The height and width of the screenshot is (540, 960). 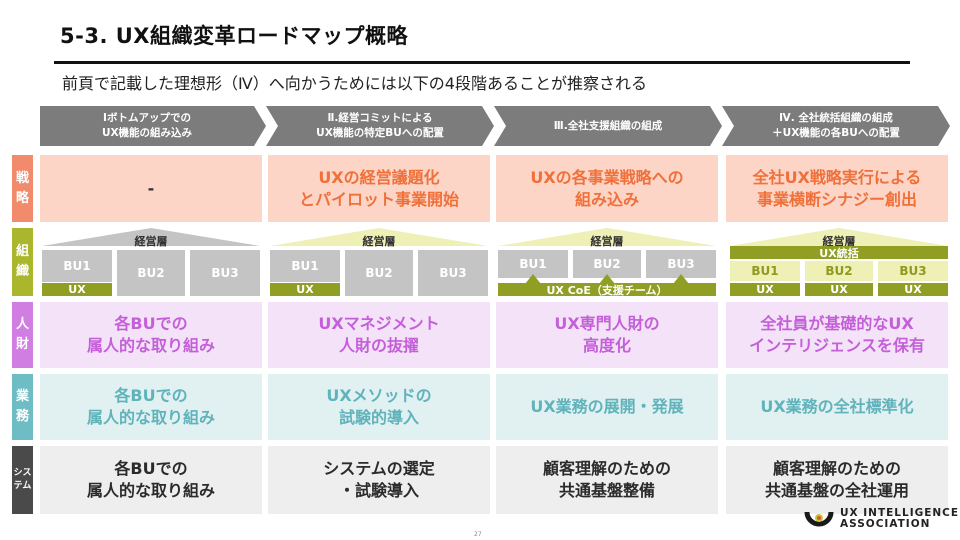 I want to click on page-title: 5-3. UX組織変革ロードマップ概略, so click(x=234, y=36).